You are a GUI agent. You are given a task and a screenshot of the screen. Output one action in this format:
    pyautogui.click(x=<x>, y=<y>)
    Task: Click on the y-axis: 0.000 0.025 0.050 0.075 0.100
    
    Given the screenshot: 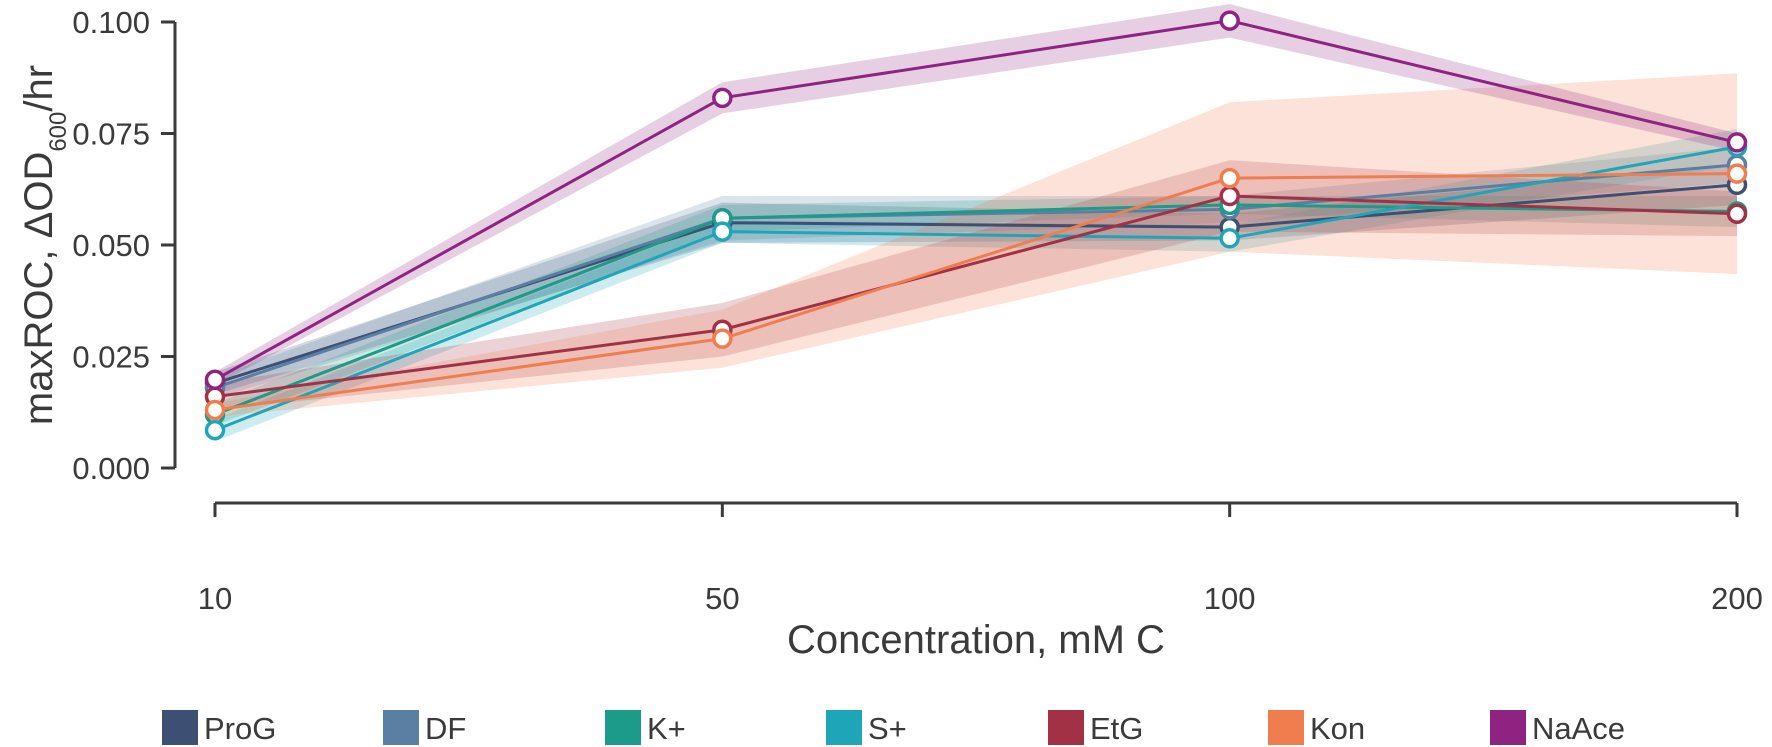 What is the action you would take?
    pyautogui.click(x=124, y=245)
    